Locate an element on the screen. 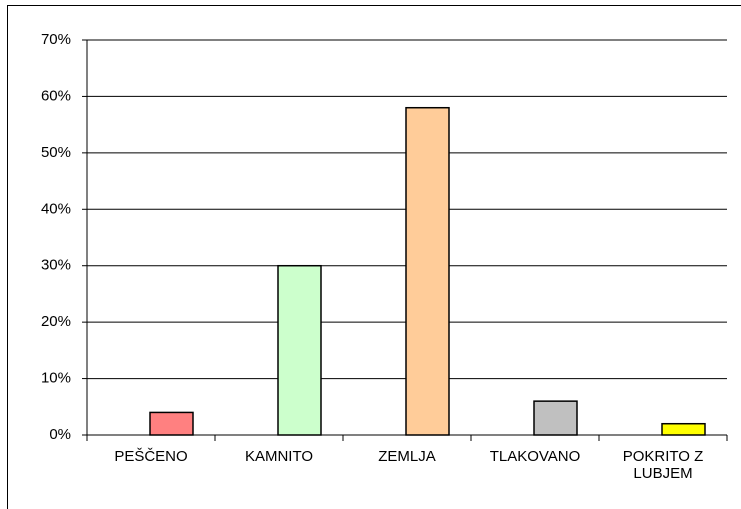 This screenshot has height=509, width=741. y-tick-label: 70% is located at coordinates (56, 39).